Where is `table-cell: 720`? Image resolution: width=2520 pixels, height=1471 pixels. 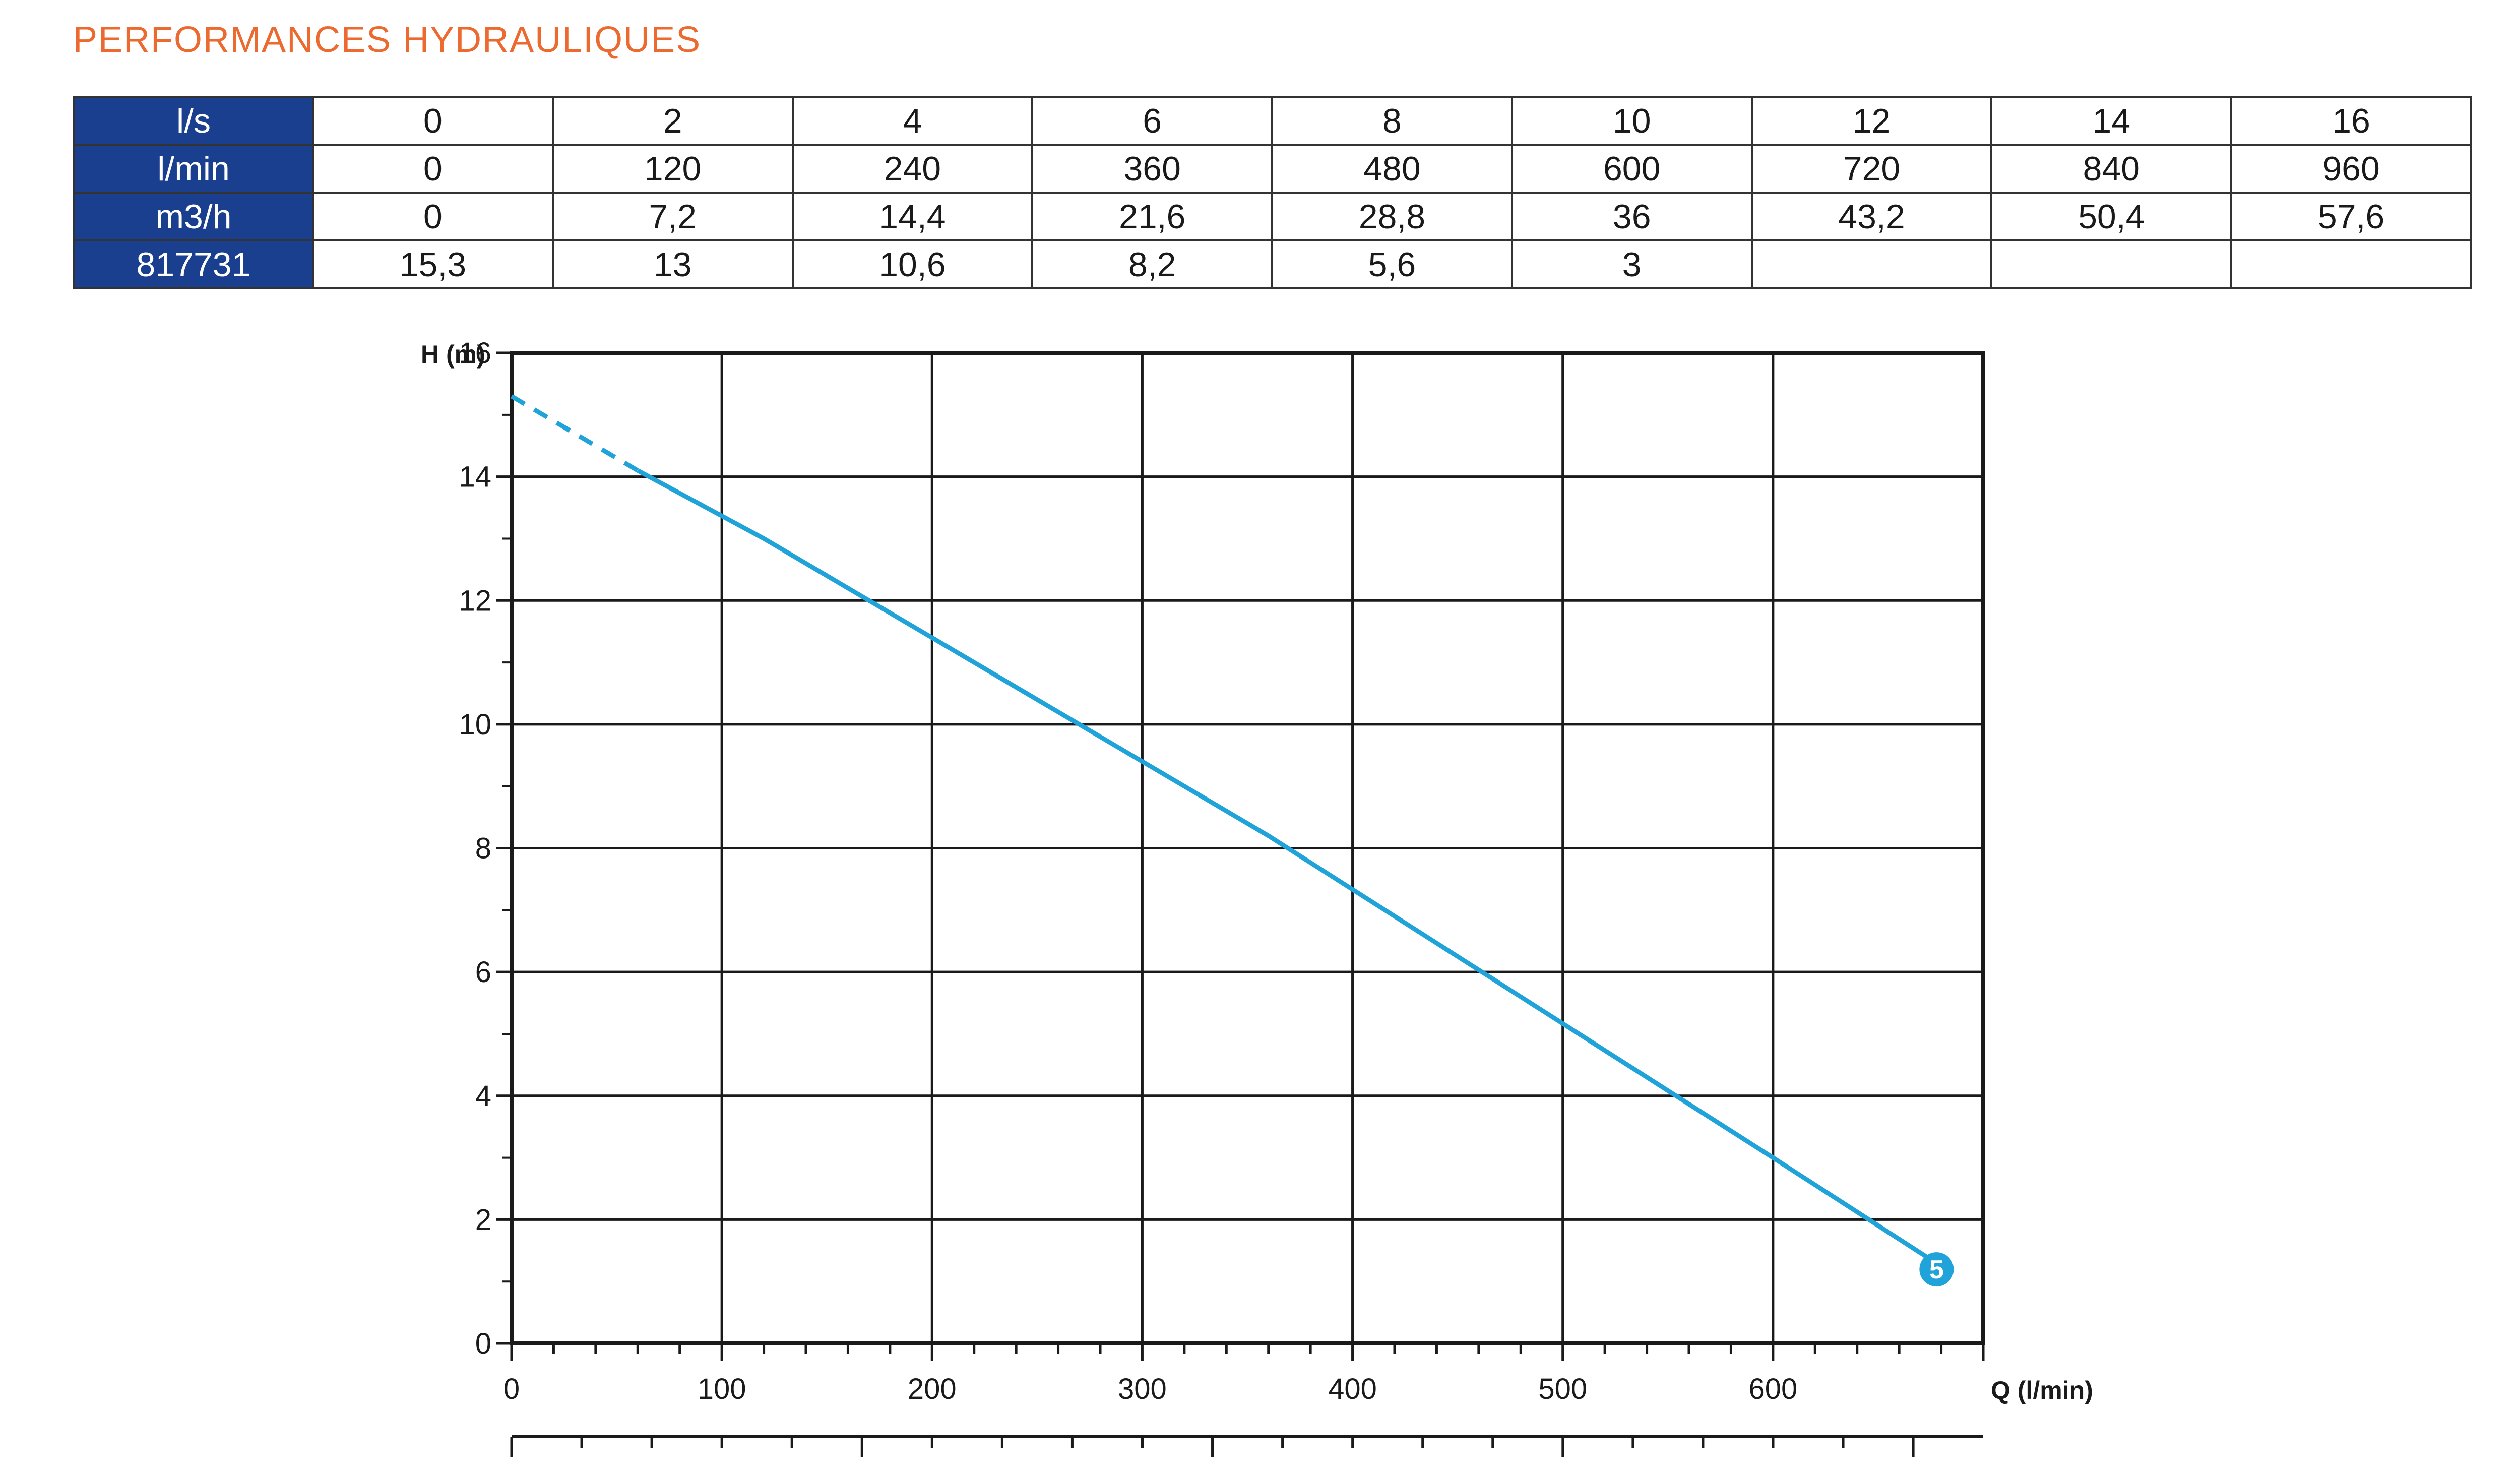 table-cell: 720 is located at coordinates (1872, 169).